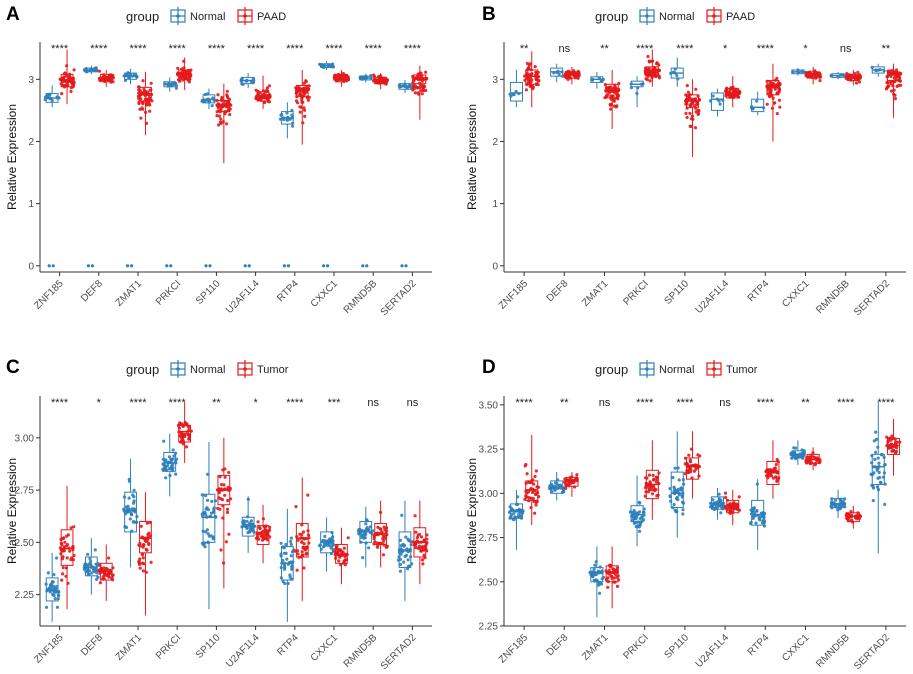 The image size is (913, 674). What do you see at coordinates (489, 582) in the screenshot?
I see `y-tick-label: 2.50` at bounding box center [489, 582].